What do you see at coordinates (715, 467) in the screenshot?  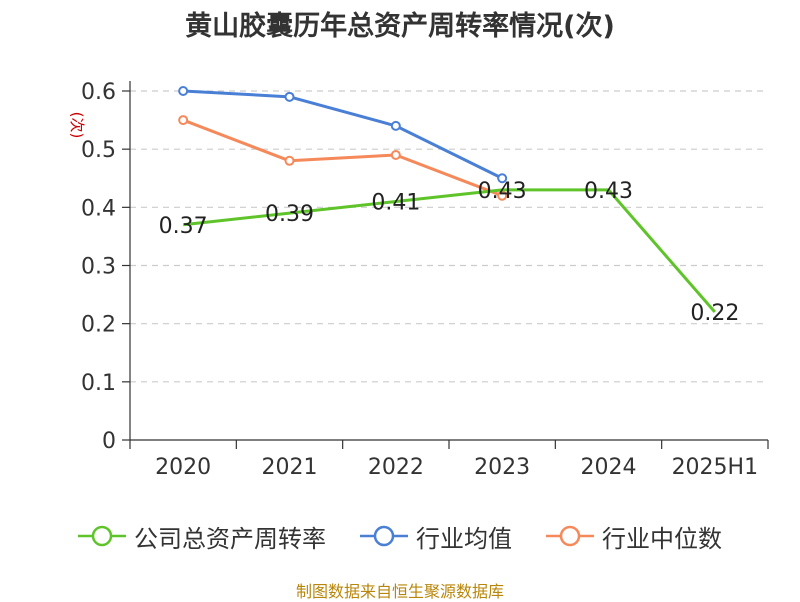 I see `x-tick-label: 2025H1` at bounding box center [715, 467].